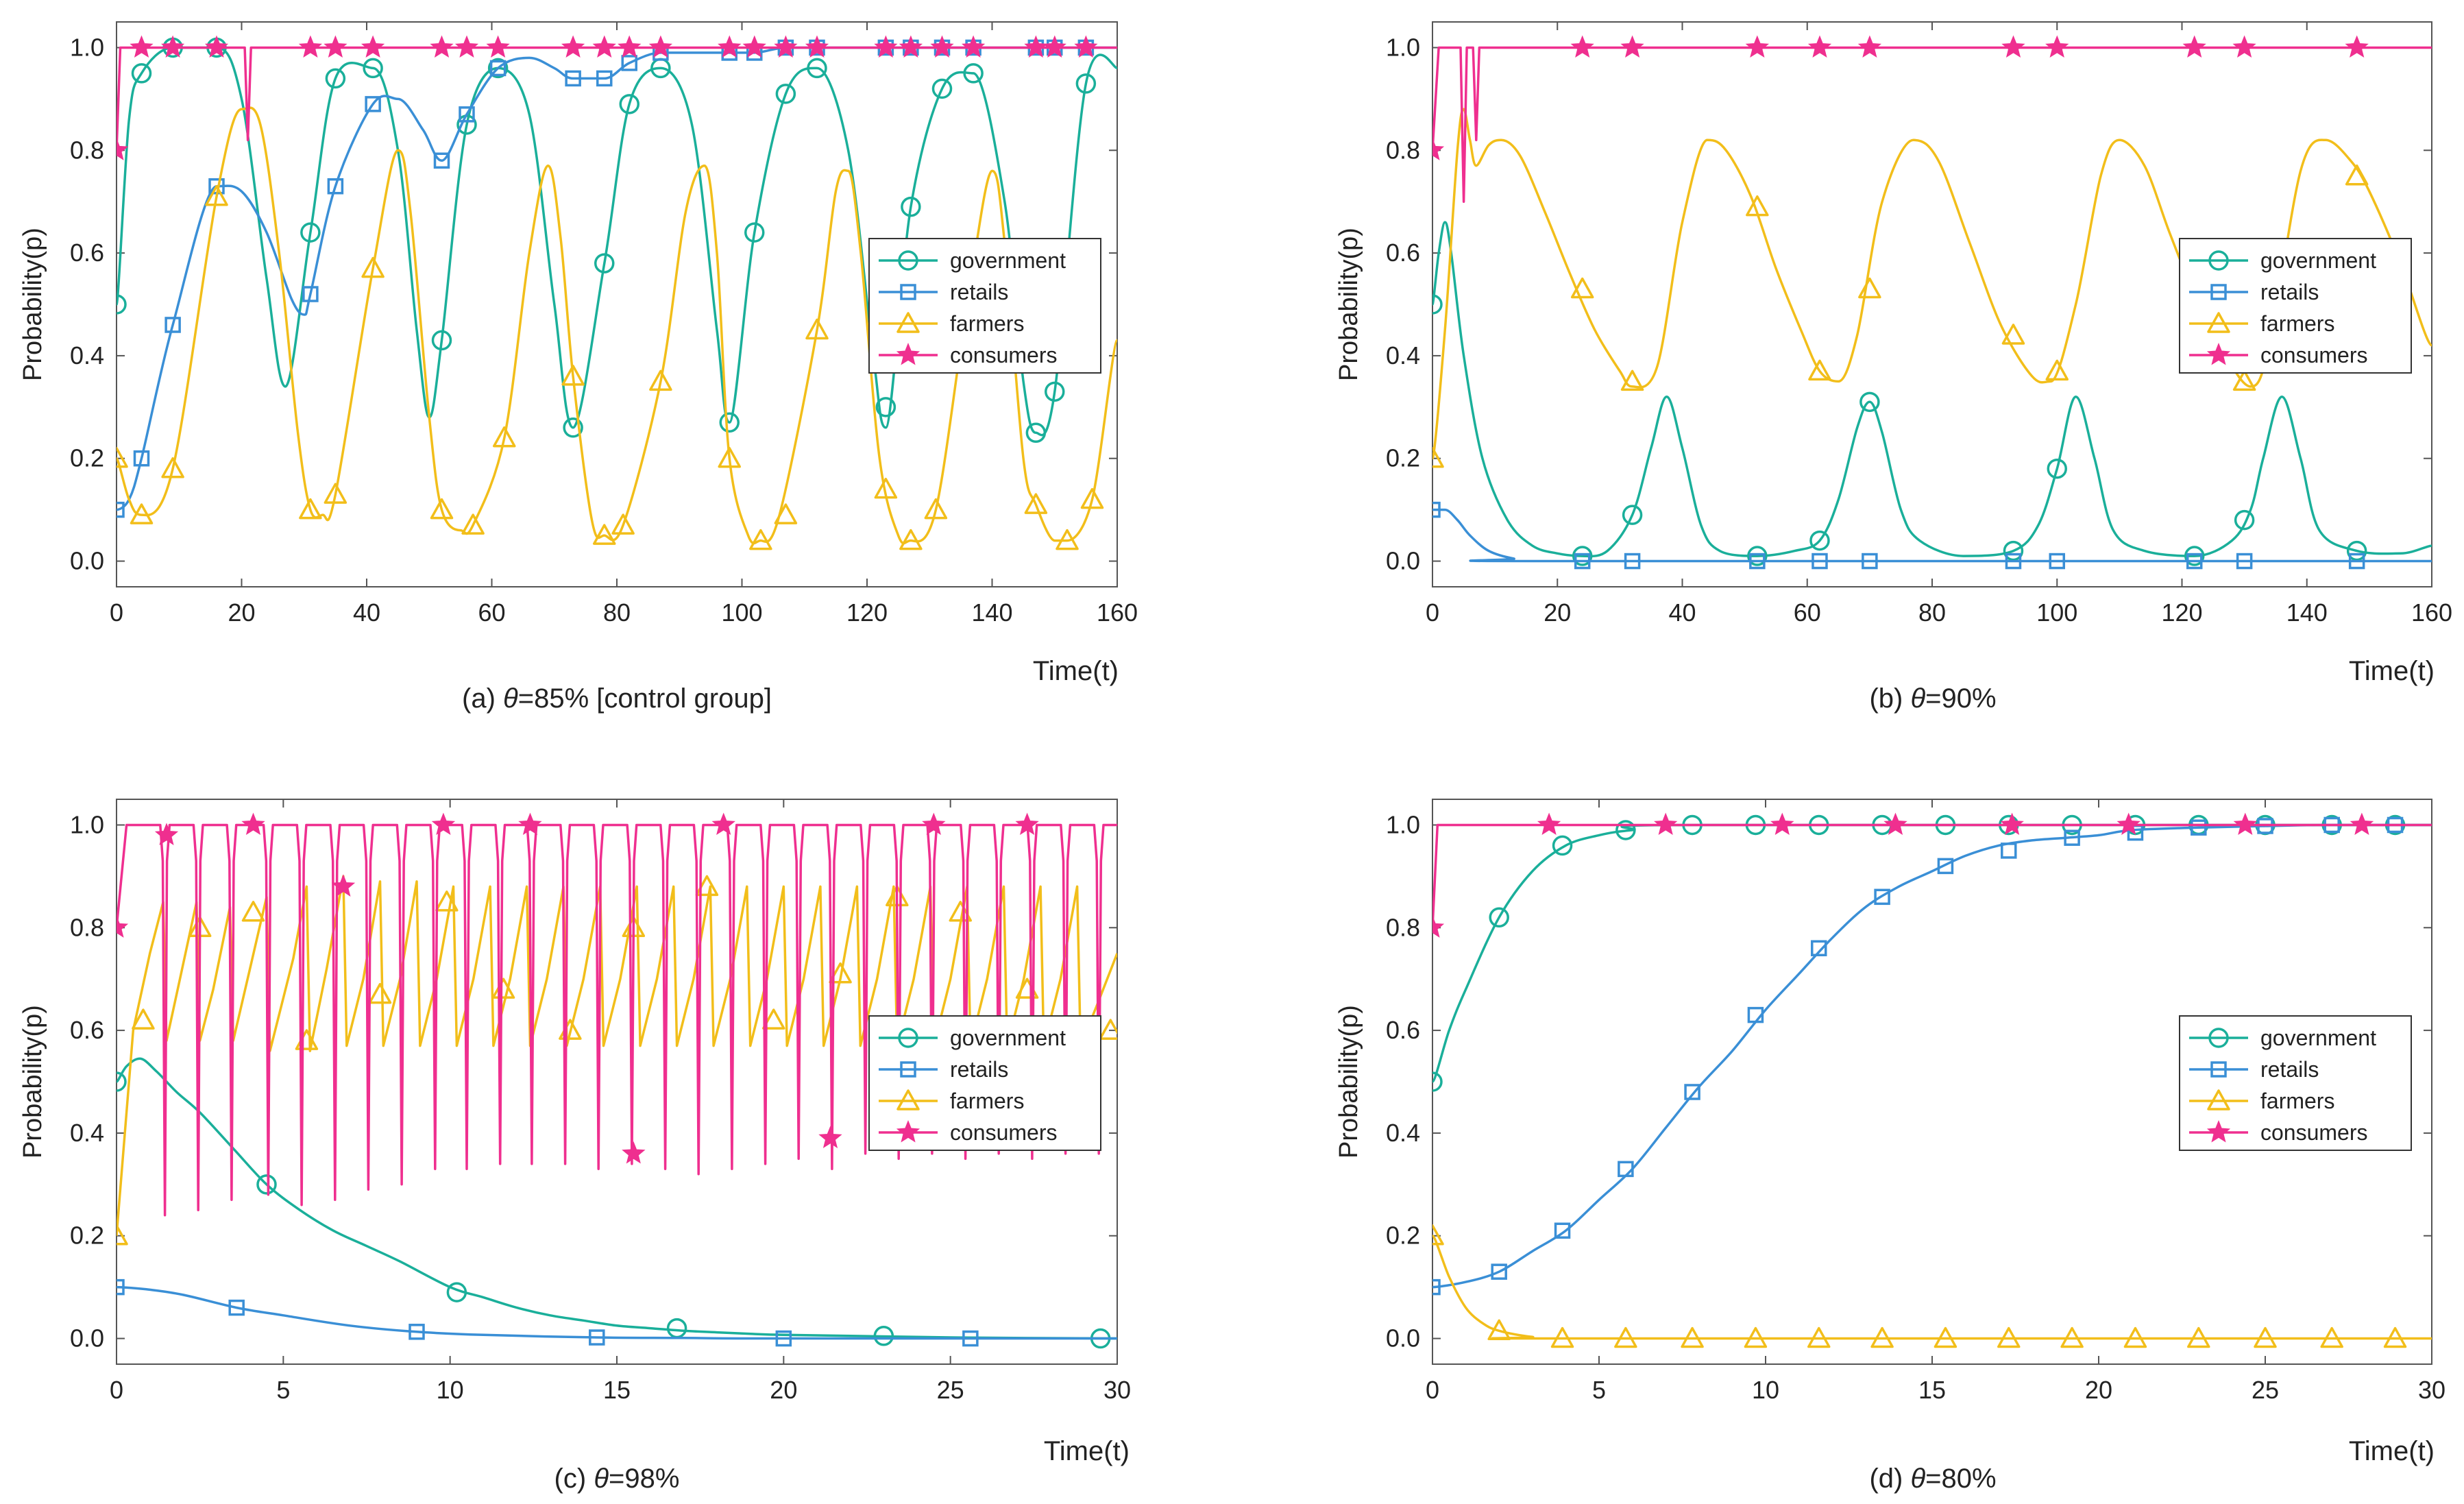 The height and width of the screenshot is (1504, 2464). Describe the element at coordinates (1403, 47) in the screenshot. I see `y-tick-label: 1.0` at that location.